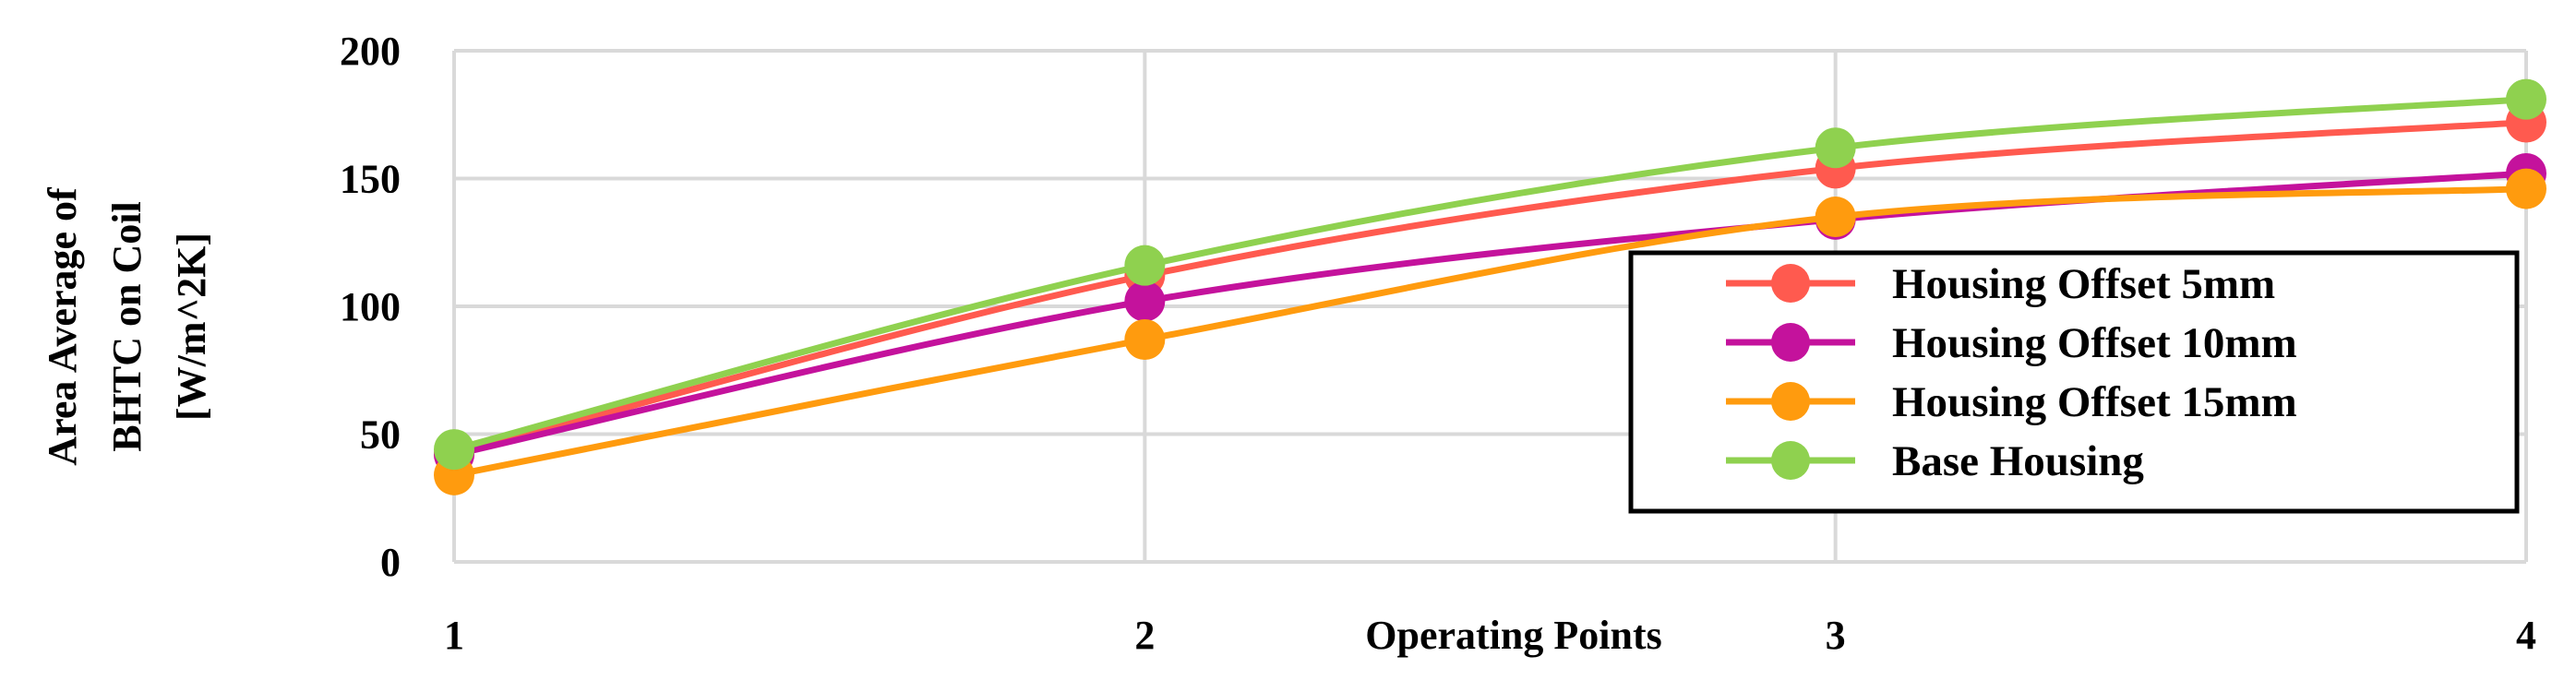 Image resolution: width=2576 pixels, height=692 pixels. What do you see at coordinates (1144, 635) in the screenshot?
I see `x-tick-label: 2` at bounding box center [1144, 635].